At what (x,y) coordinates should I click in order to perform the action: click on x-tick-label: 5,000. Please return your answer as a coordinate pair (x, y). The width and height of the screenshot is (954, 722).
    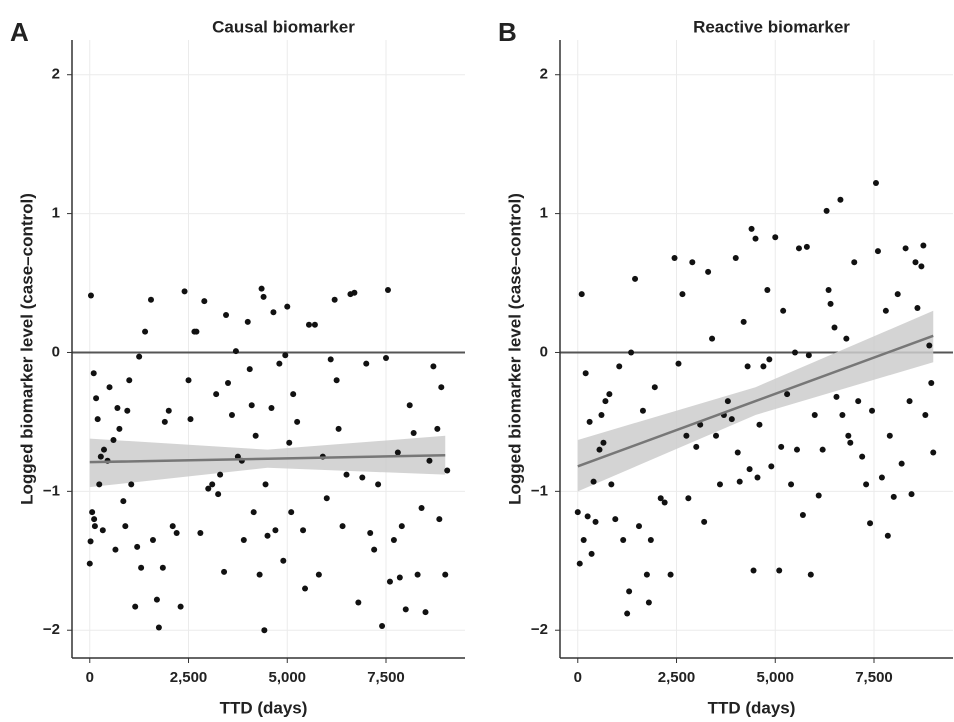
    Looking at the image, I should click on (775, 677).